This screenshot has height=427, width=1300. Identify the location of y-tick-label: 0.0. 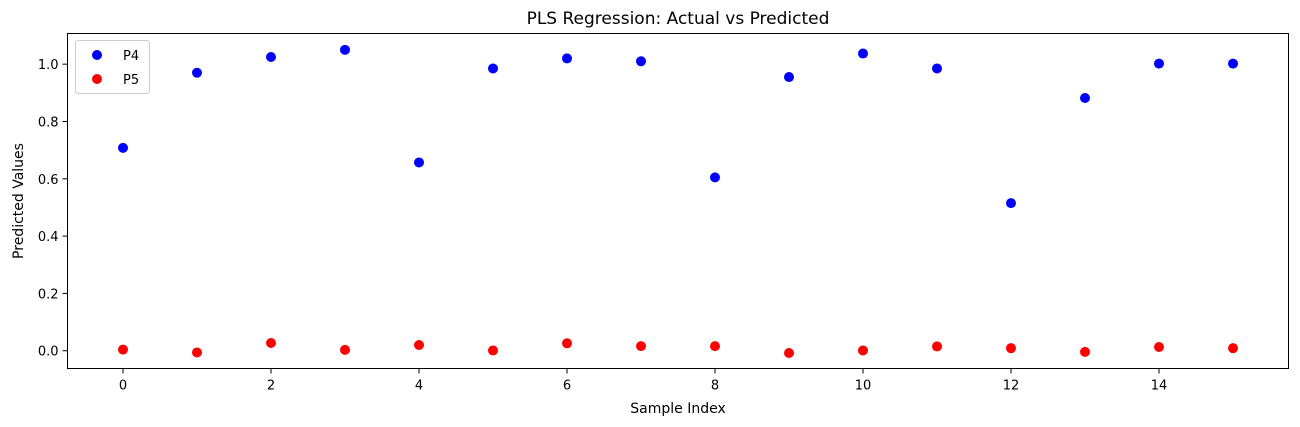
(48, 352).